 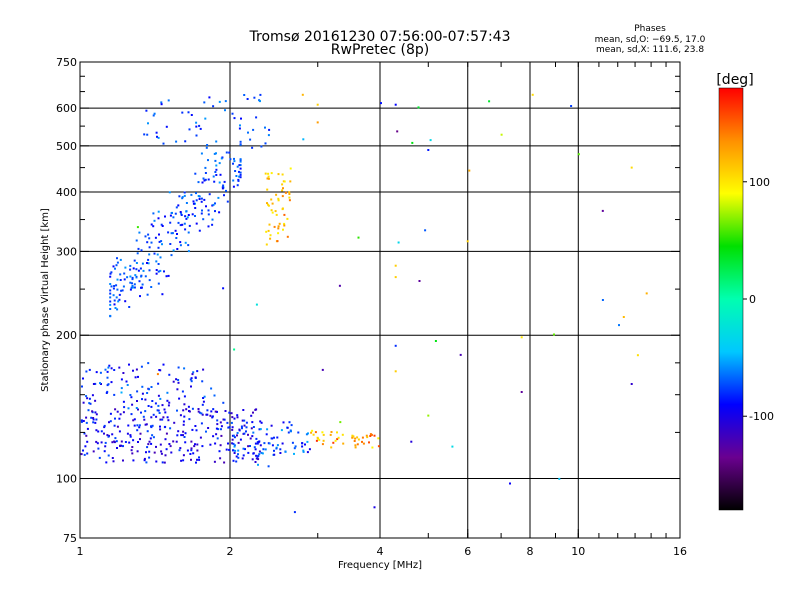 I want to click on y-tick-label: 100, so click(x=66, y=479).